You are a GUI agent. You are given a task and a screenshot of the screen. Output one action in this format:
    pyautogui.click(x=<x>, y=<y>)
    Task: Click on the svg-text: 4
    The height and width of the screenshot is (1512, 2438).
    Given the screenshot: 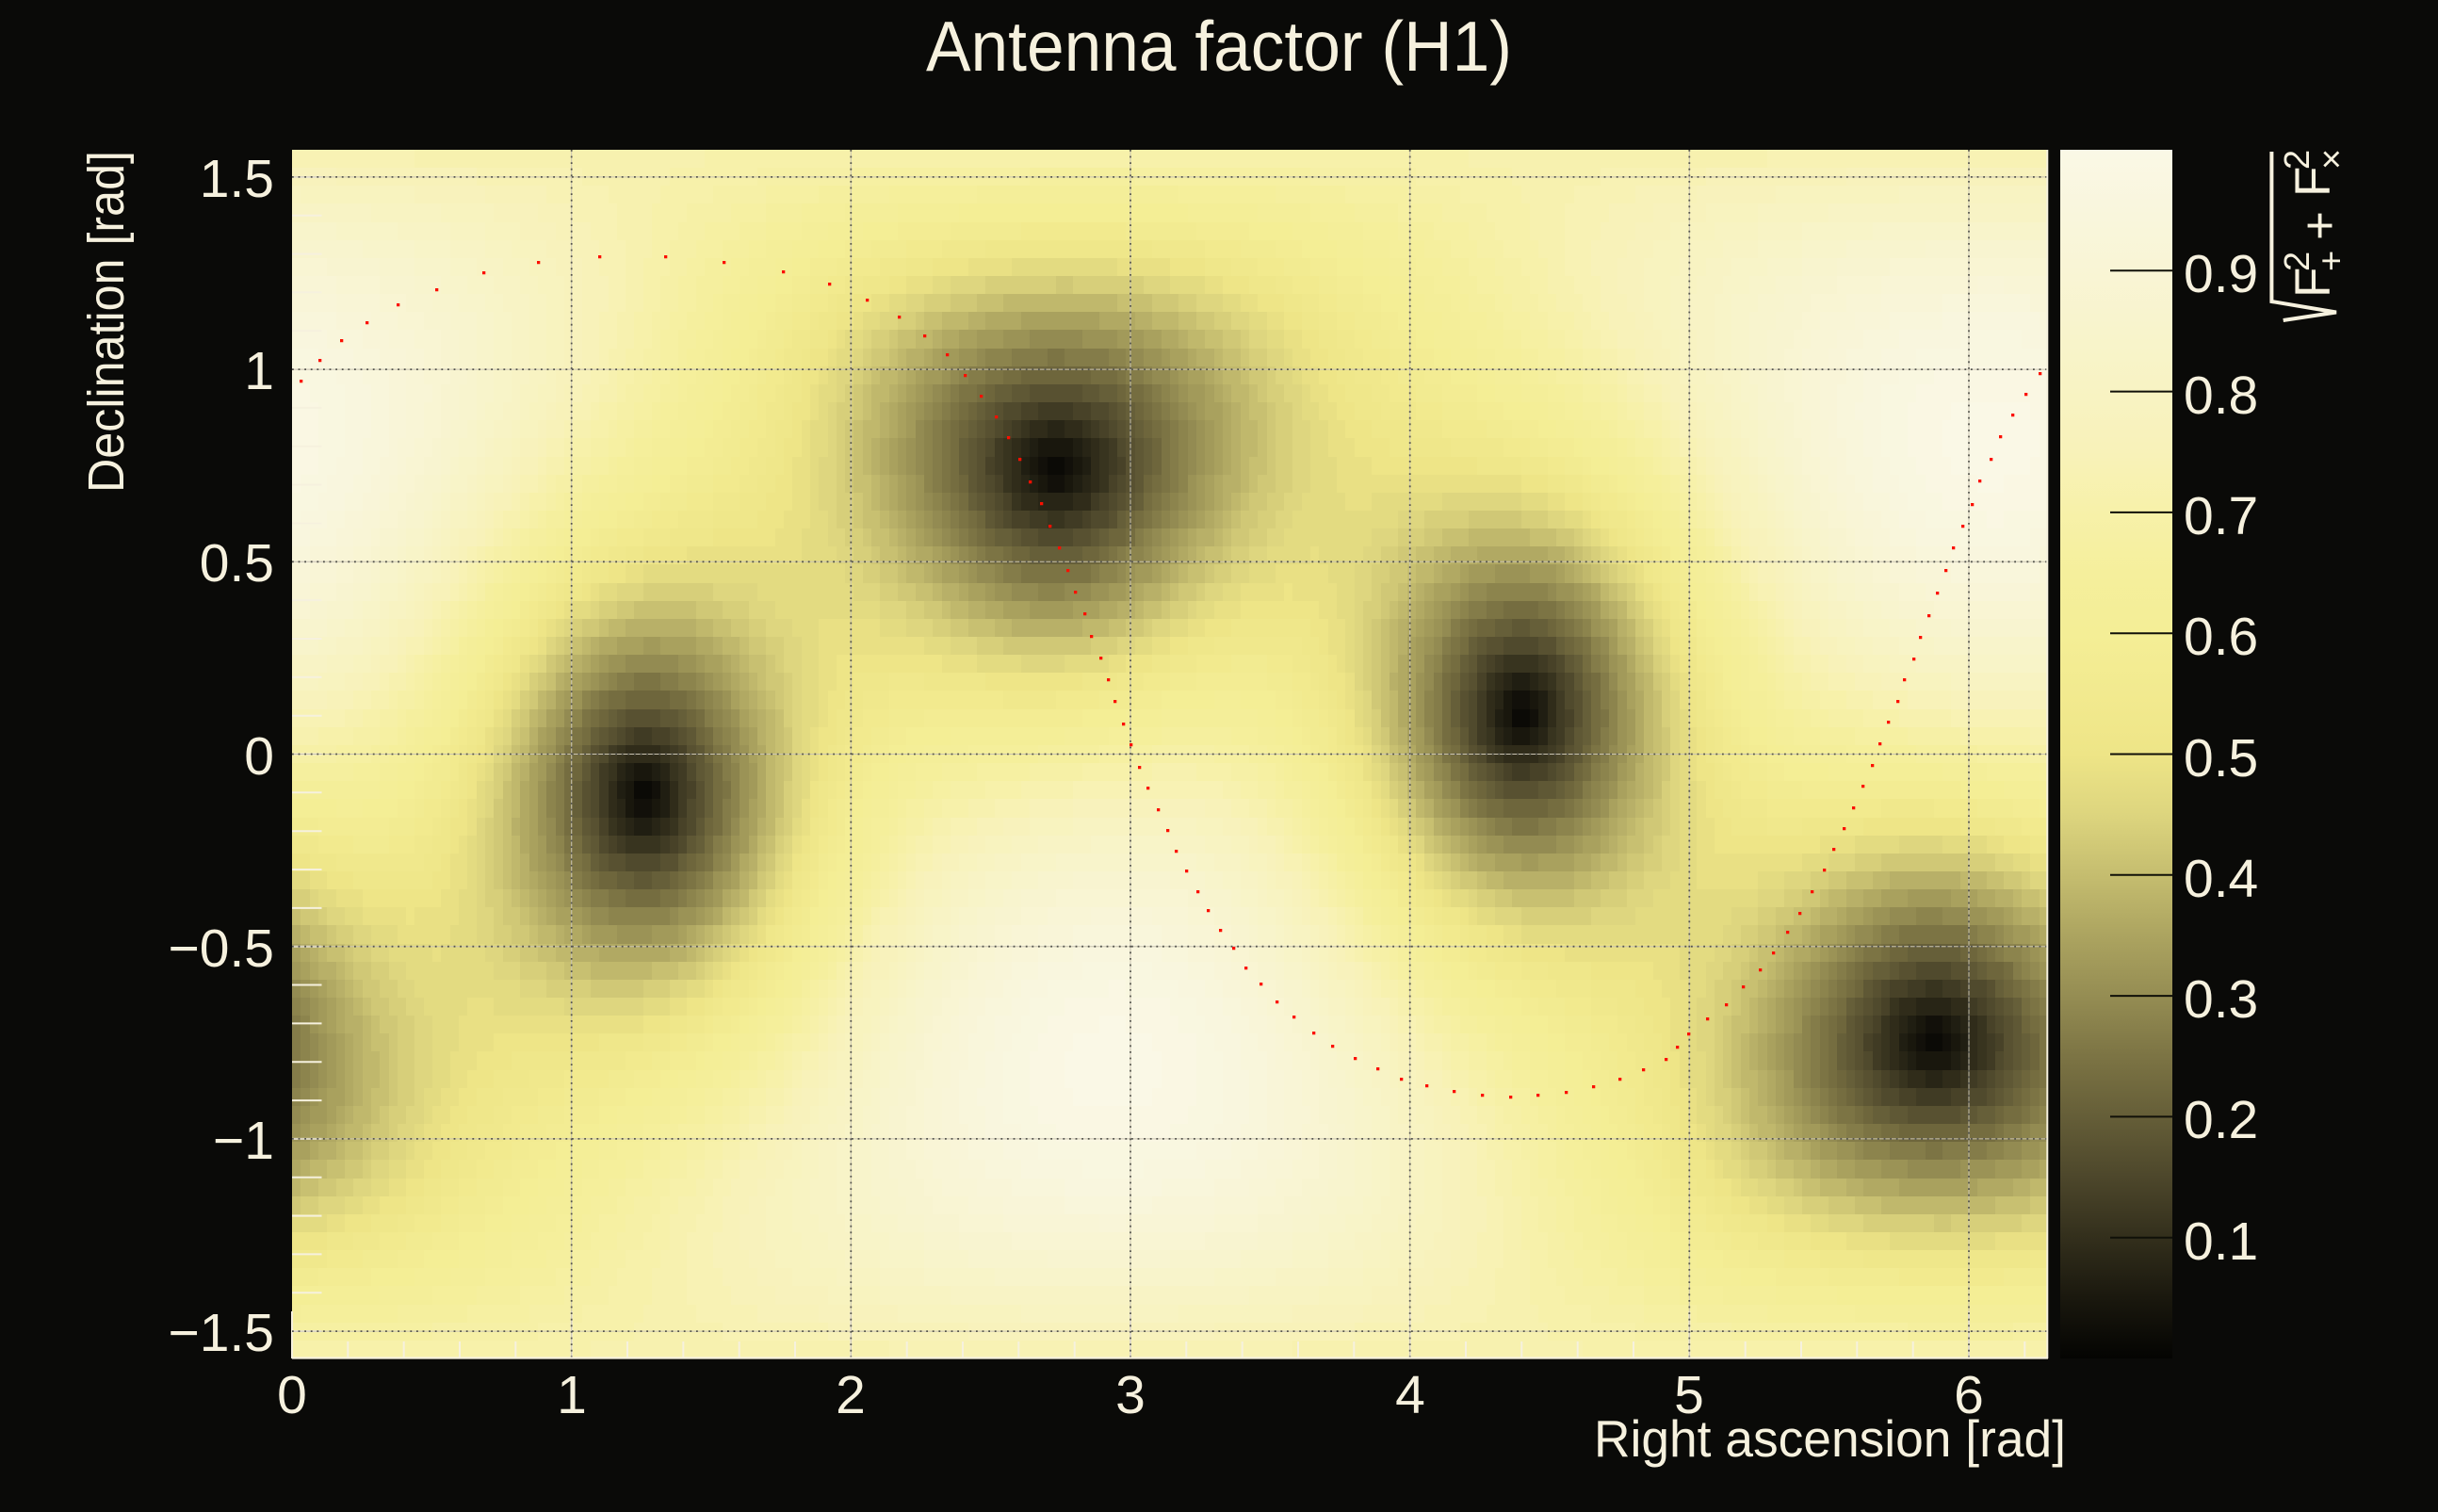 What is the action you would take?
    pyautogui.click(x=1410, y=1395)
    